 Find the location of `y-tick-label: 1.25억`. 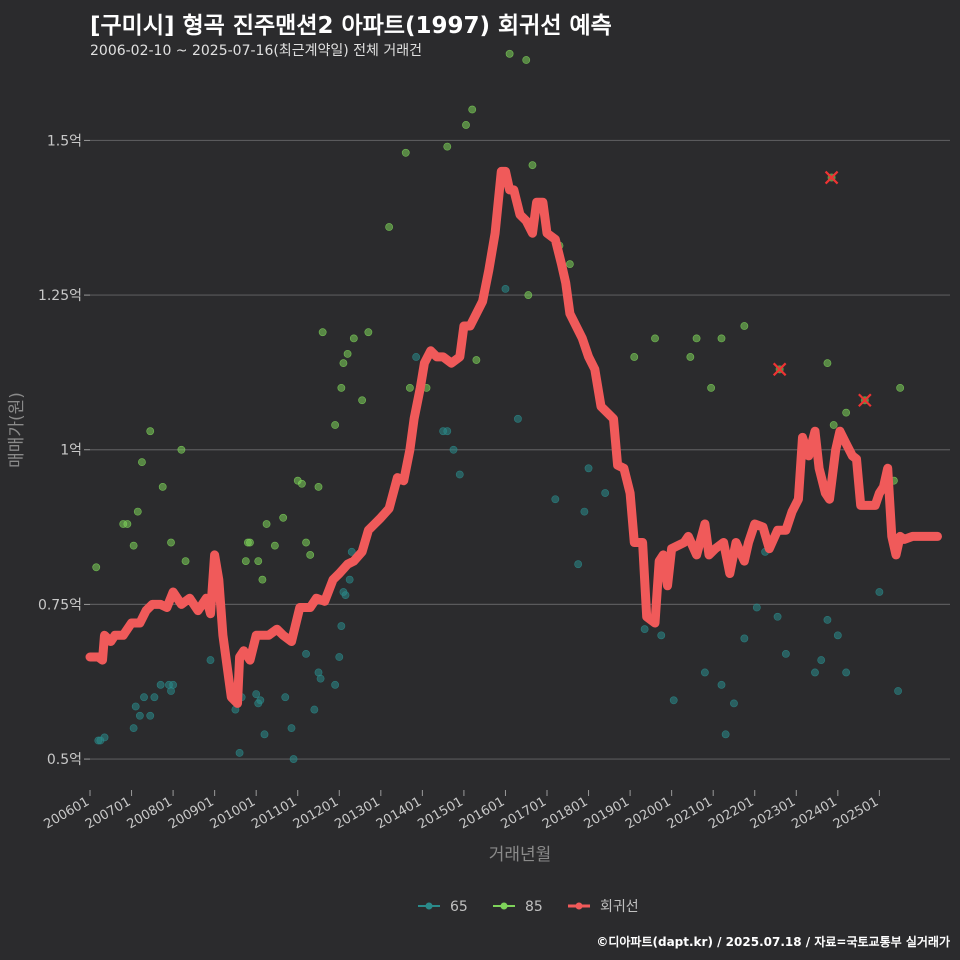

y-tick-label: 1.25억 is located at coordinates (60, 296).